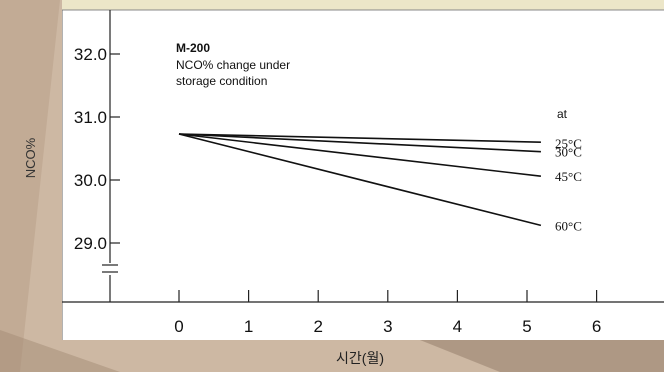  What do you see at coordinates (317, 326) in the screenshot?
I see `x-tick-label: 2` at bounding box center [317, 326].